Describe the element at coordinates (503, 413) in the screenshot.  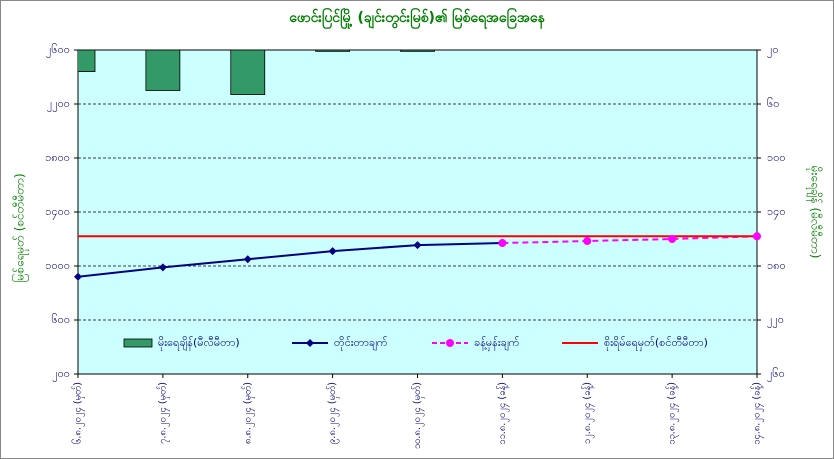
I see `x-tick-label: ၁၁.၈.၂၀၂၄ (ခန့်)` at that location.